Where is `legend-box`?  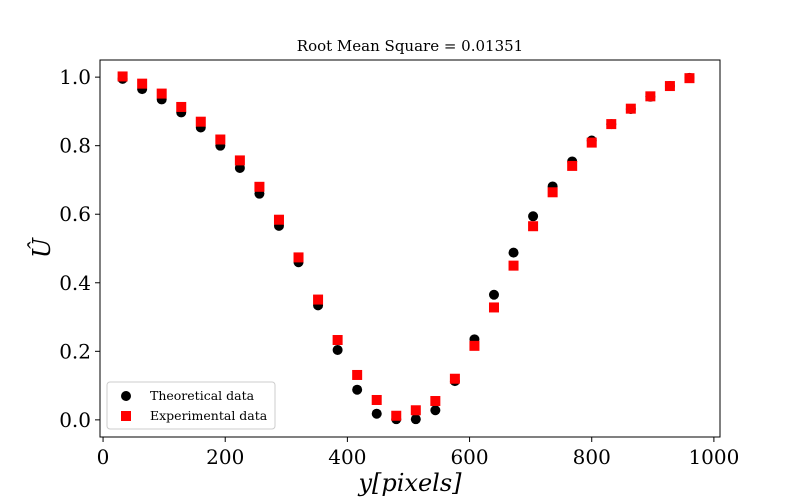 legend-box is located at coordinates (191, 405).